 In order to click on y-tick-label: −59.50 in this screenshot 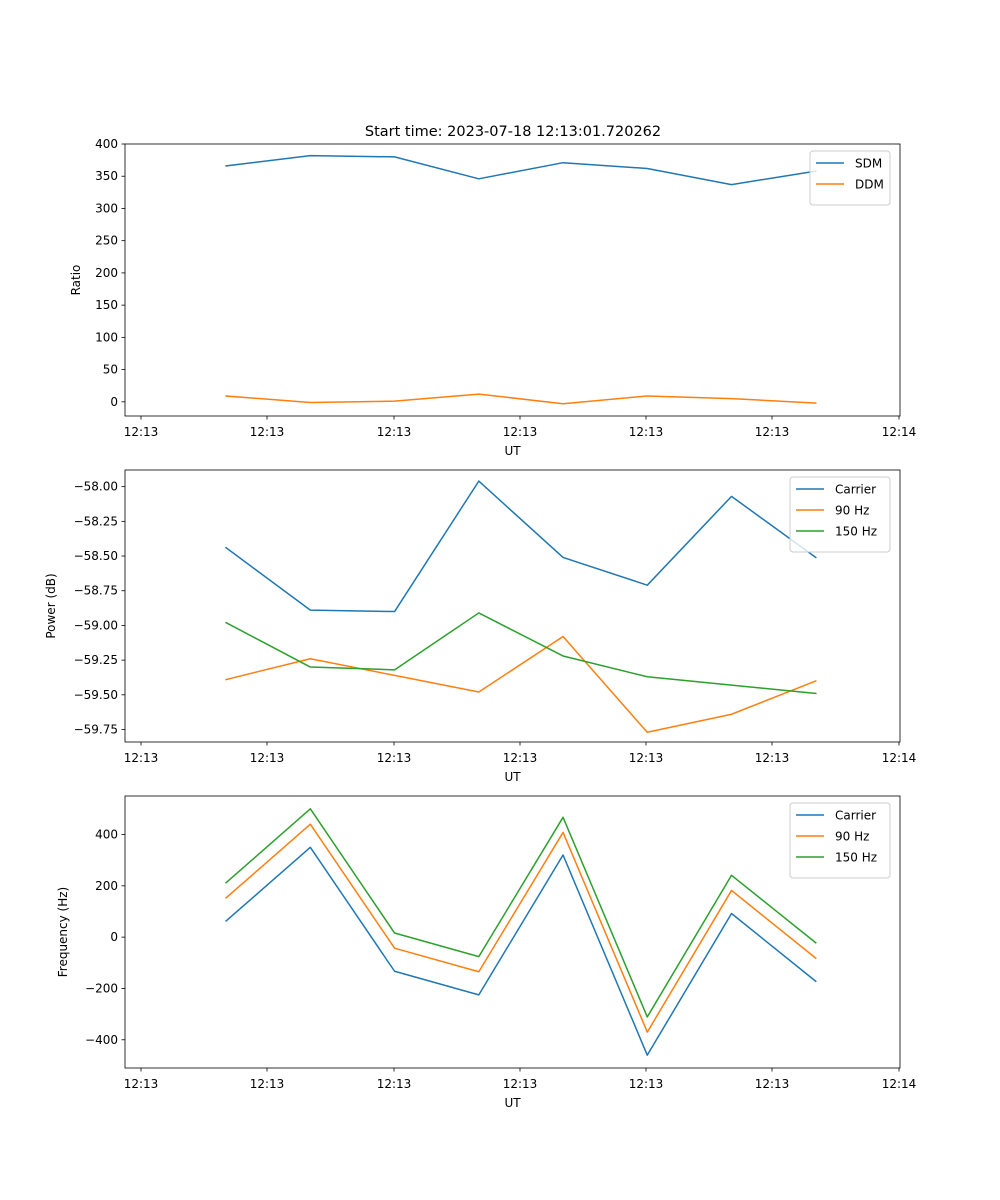, I will do `click(96, 695)`.